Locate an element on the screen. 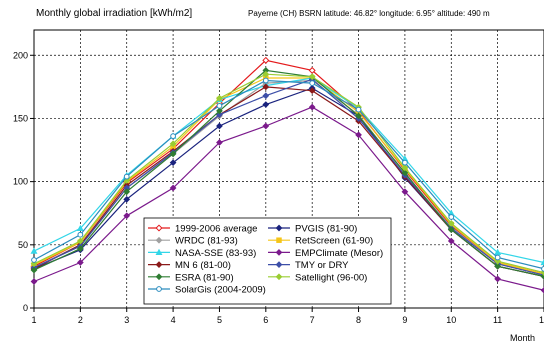 Image resolution: width=544 pixels, height=342 pixels. x-tick-label: 10 is located at coordinates (451, 320).